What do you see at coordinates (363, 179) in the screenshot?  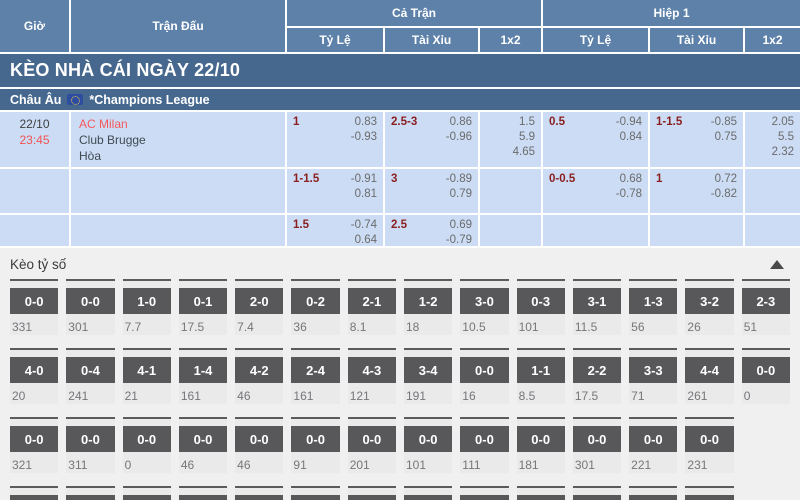 I see `odds-value: -0.91` at bounding box center [363, 179].